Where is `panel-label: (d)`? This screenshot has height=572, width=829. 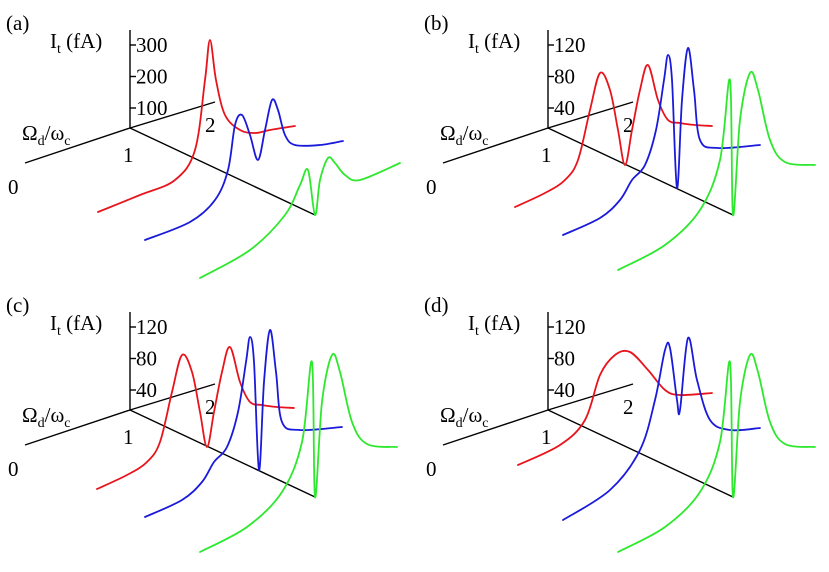 panel-label: (d) is located at coordinates (436, 305).